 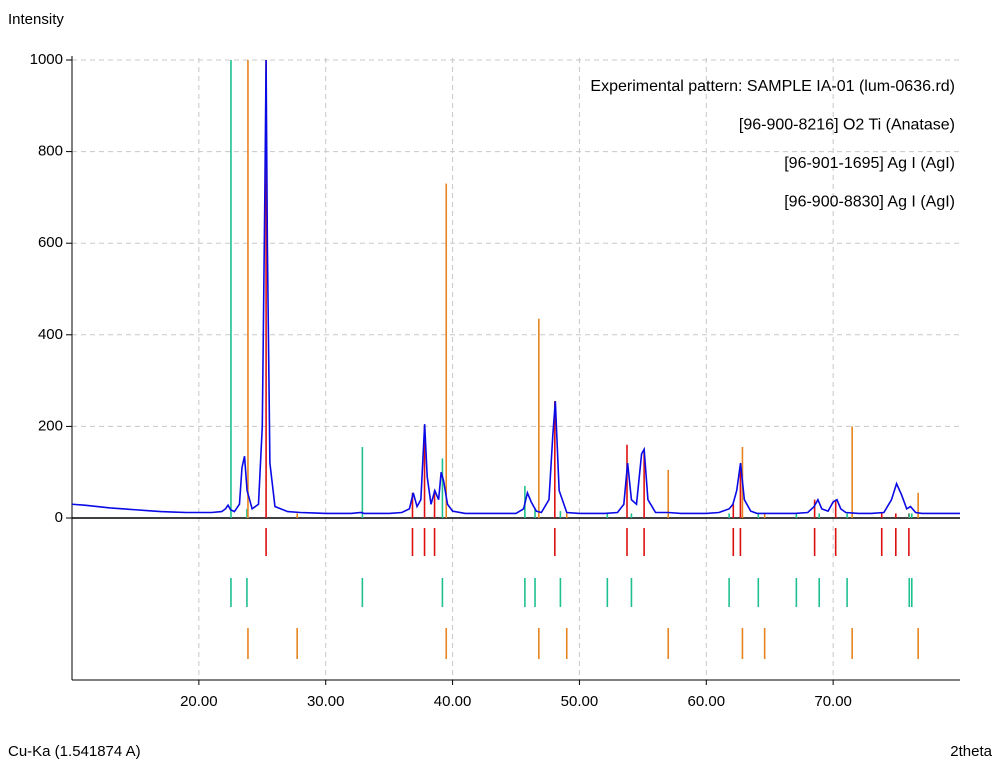 What do you see at coordinates (847, 125) in the screenshot?
I see `legend-entry: [96-900-8216] O2 Ti (Anatase)` at bounding box center [847, 125].